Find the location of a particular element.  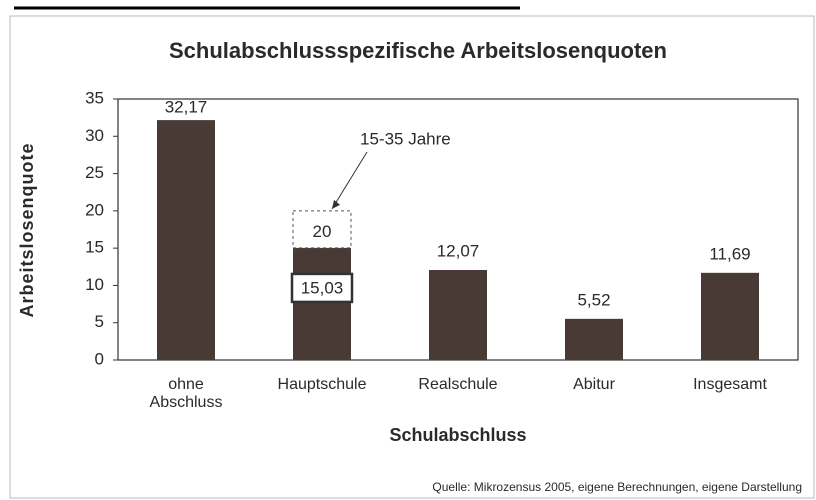

y-tick-label: 0 is located at coordinates (99, 358).